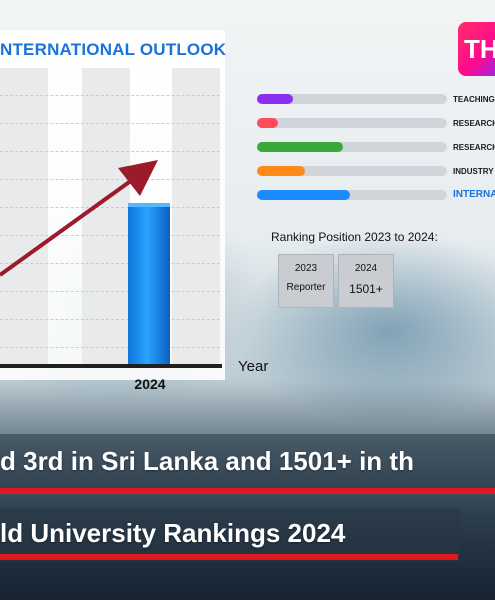 The height and width of the screenshot is (600, 495). What do you see at coordinates (149, 206) in the screenshot?
I see `chart-bar-top` at bounding box center [149, 206].